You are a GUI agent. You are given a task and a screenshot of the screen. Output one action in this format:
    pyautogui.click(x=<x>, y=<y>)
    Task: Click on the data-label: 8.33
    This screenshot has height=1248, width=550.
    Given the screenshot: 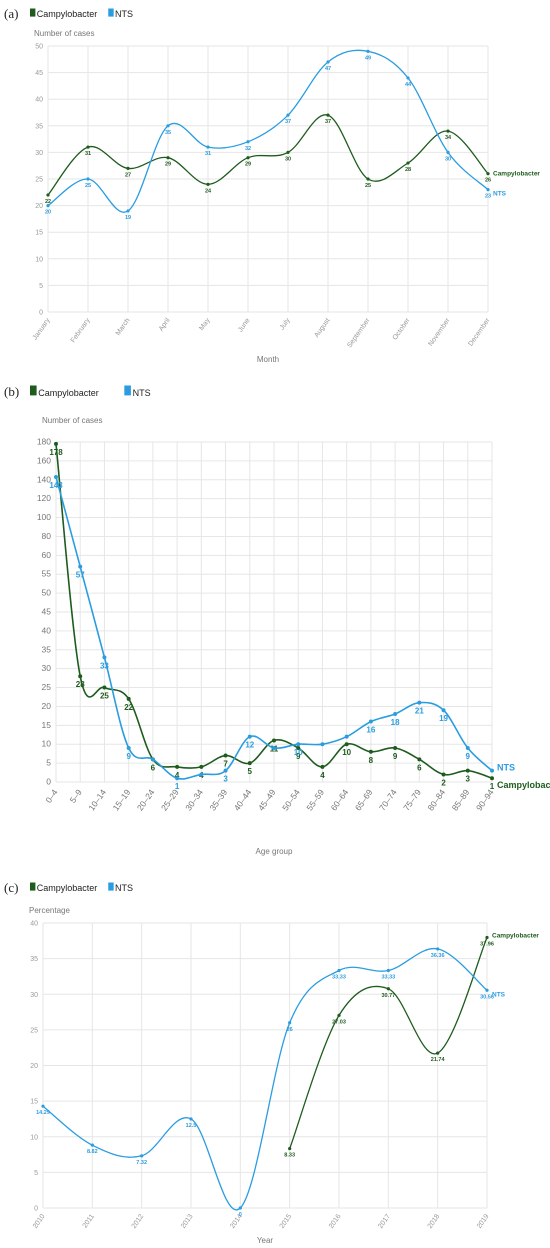 What is the action you would take?
    pyautogui.click(x=289, y=1156)
    